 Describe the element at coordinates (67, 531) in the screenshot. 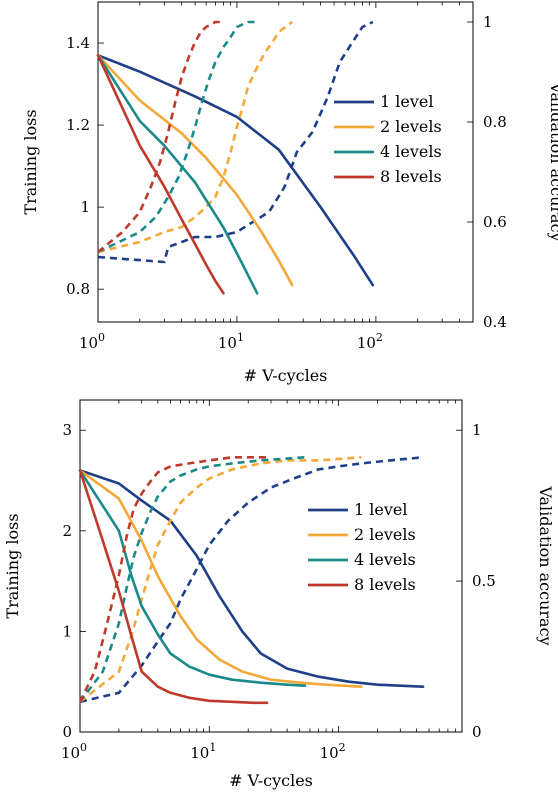

I see `y-tick-label: 2` at that location.